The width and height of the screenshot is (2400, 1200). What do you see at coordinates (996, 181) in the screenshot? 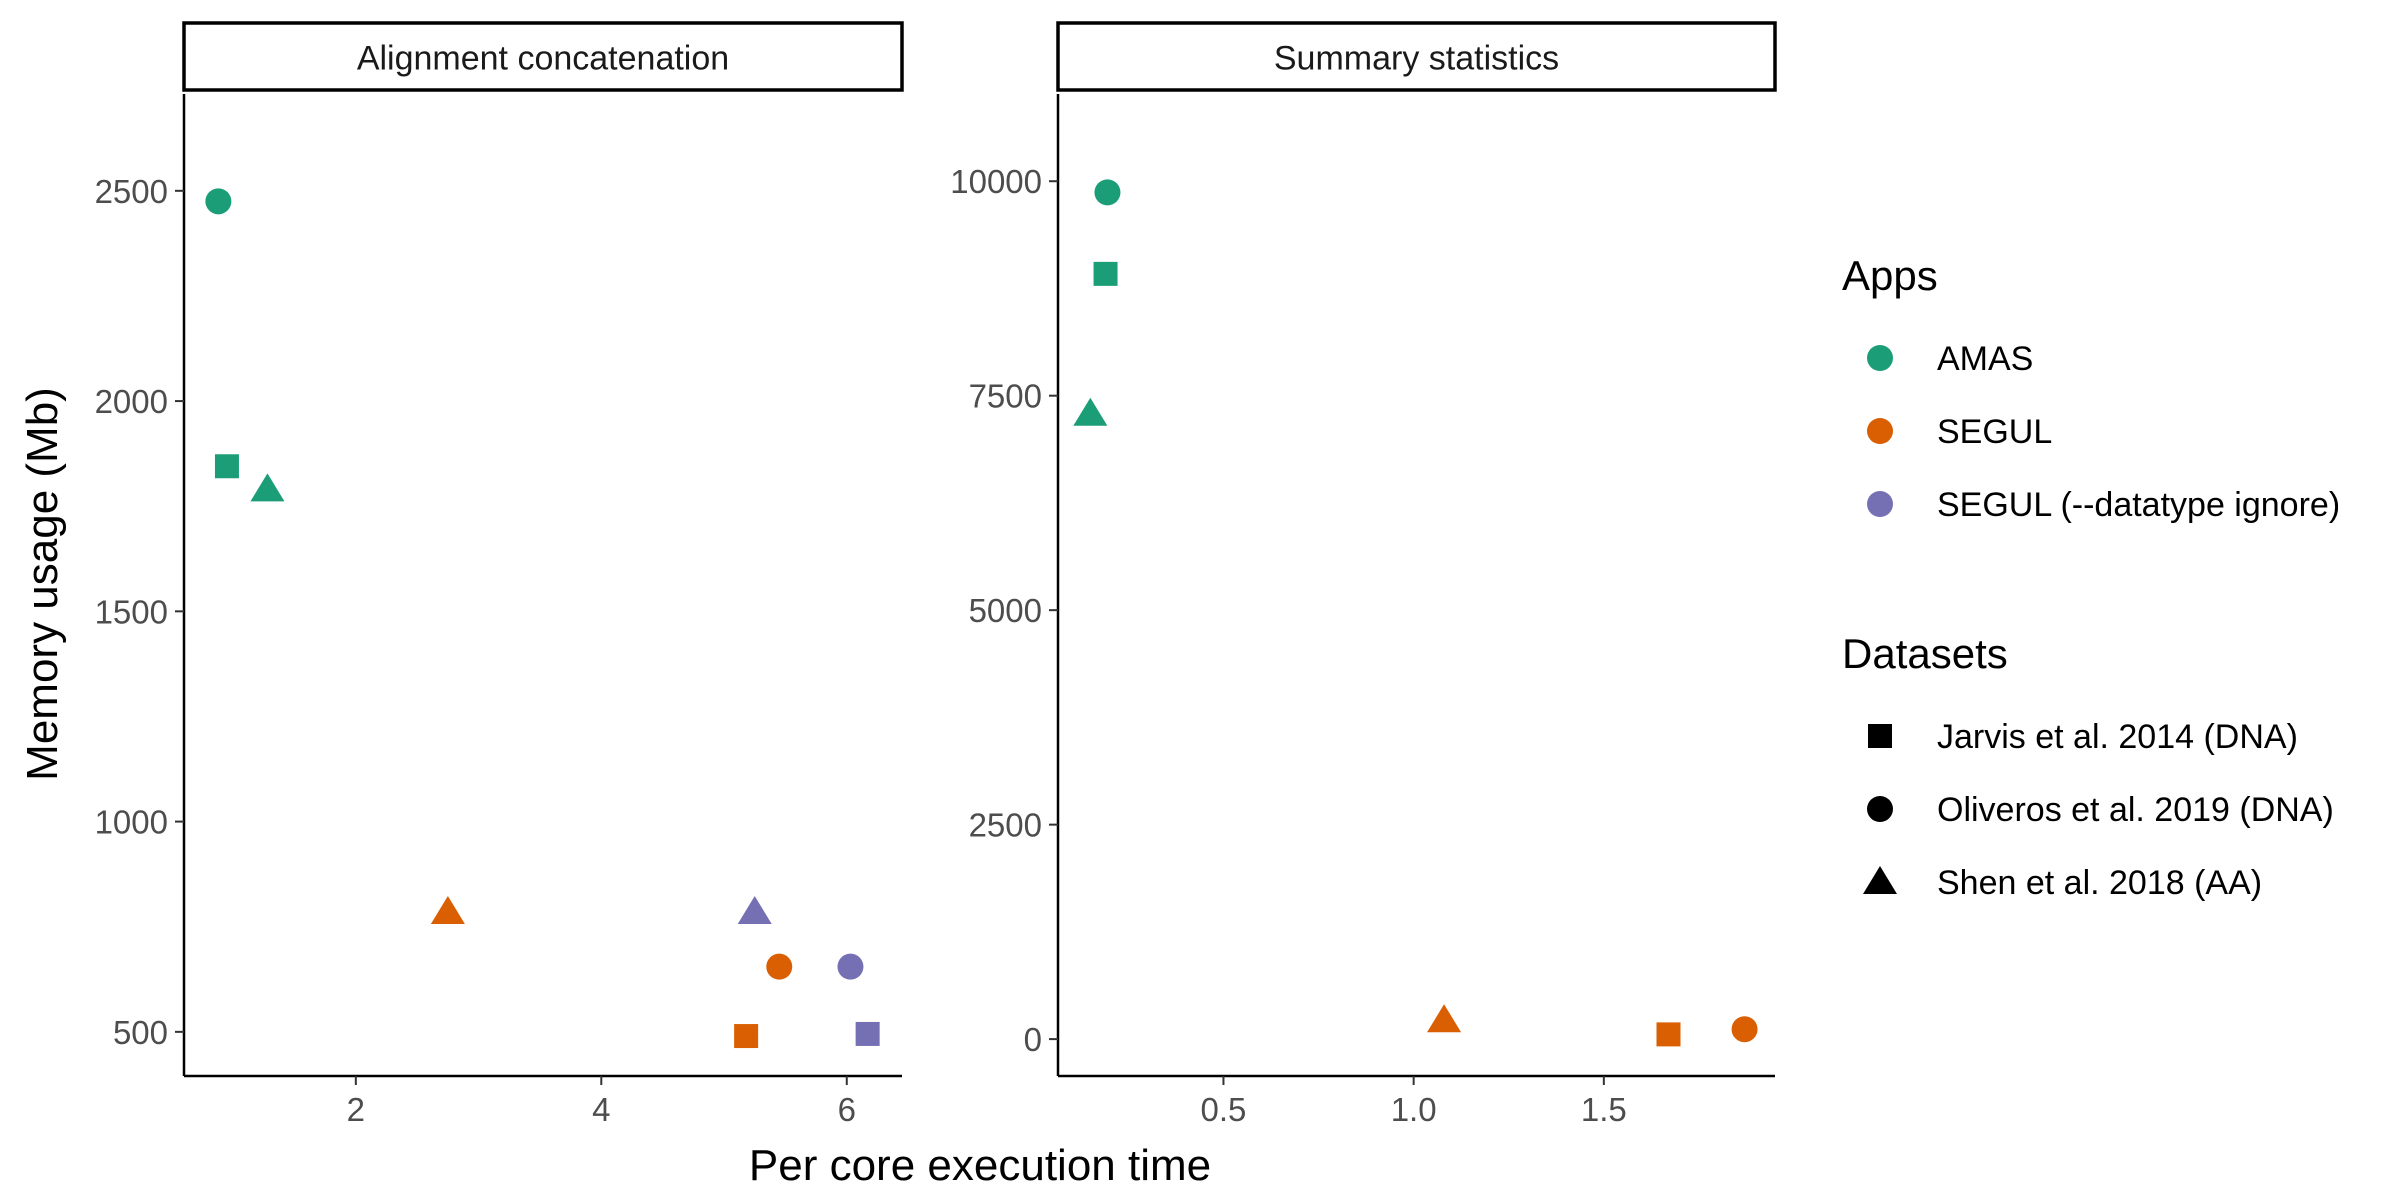
I see `y-tick-label: 10000` at bounding box center [996, 181].